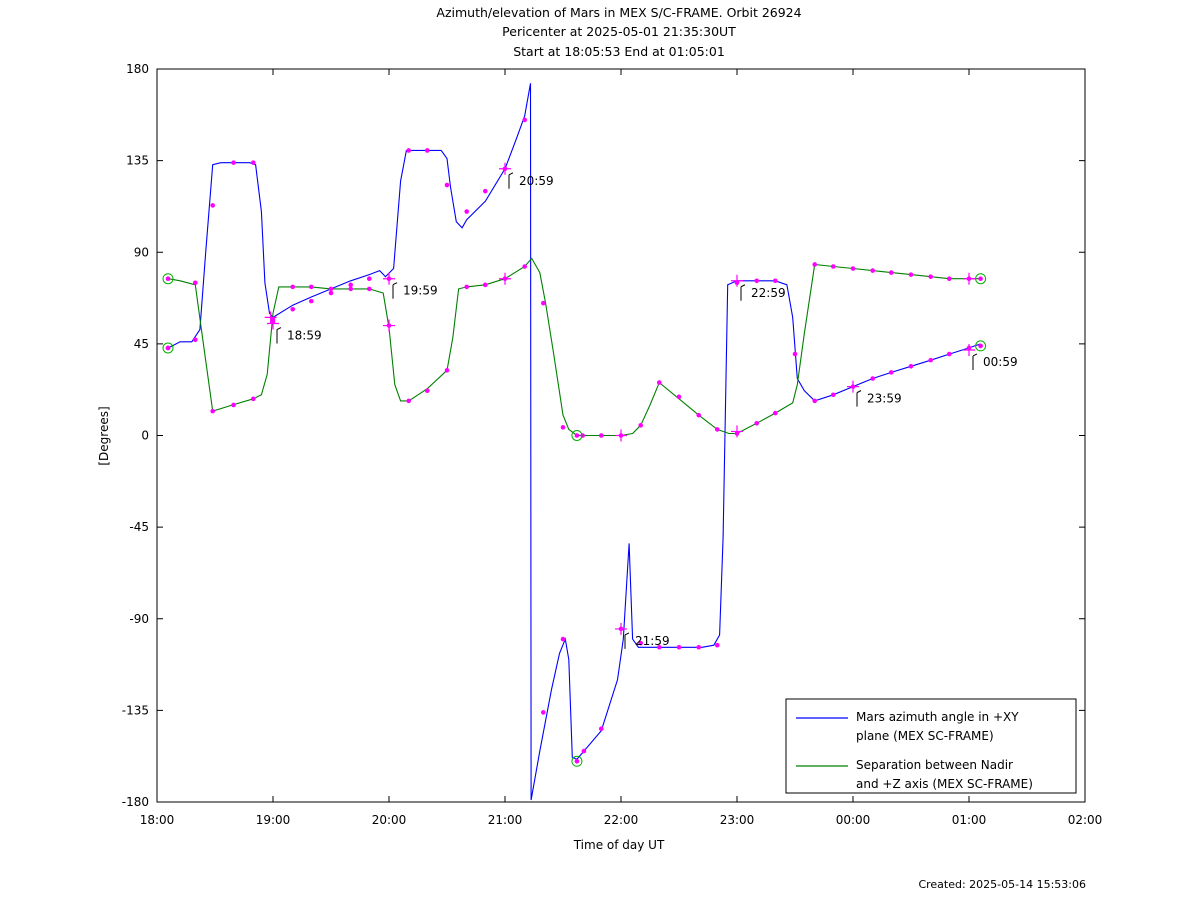 This screenshot has width=1200, height=901. I want to click on legend-label: plane (MEX SC-FRAME), so click(925, 736).